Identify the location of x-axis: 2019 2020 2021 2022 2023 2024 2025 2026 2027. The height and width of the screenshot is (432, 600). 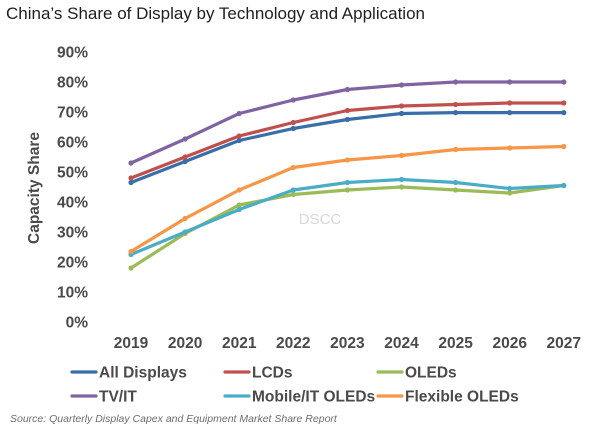
(347, 343).